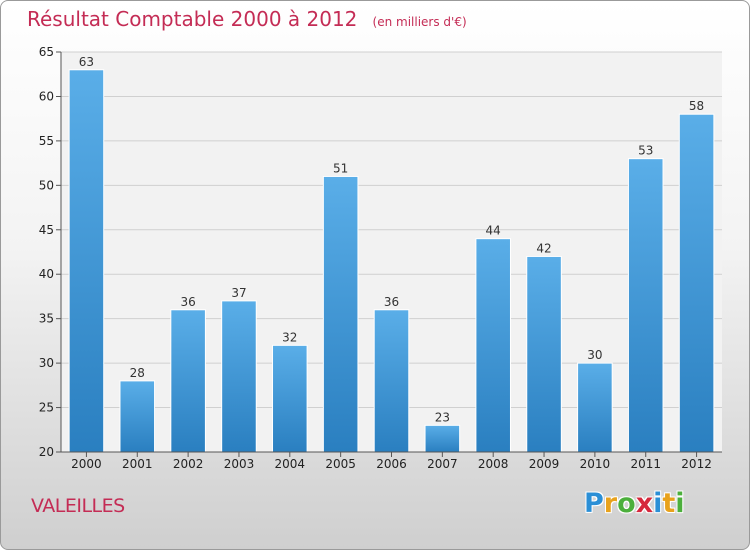 The height and width of the screenshot is (550, 750). I want to click on bar-2007, so click(442, 438).